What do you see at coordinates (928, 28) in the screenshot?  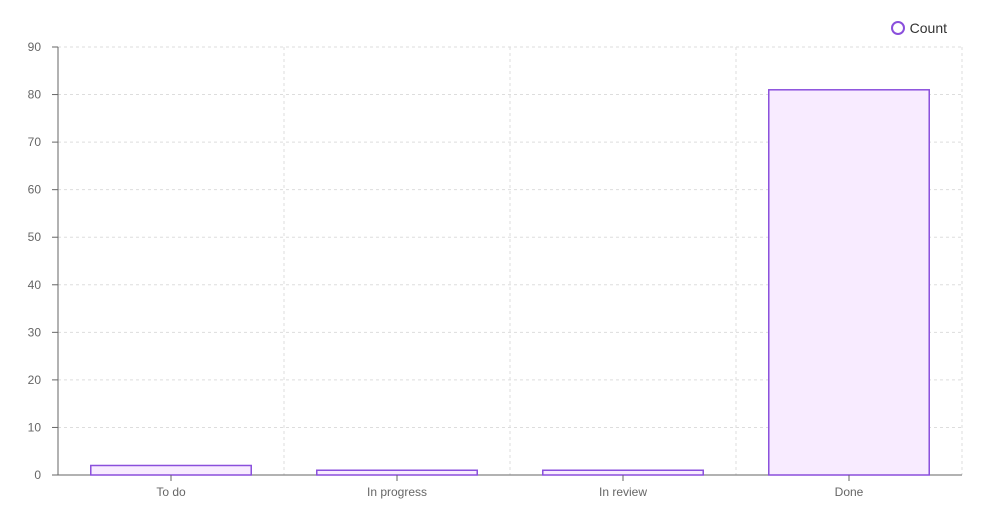 I see `legend-label-count: Count` at bounding box center [928, 28].